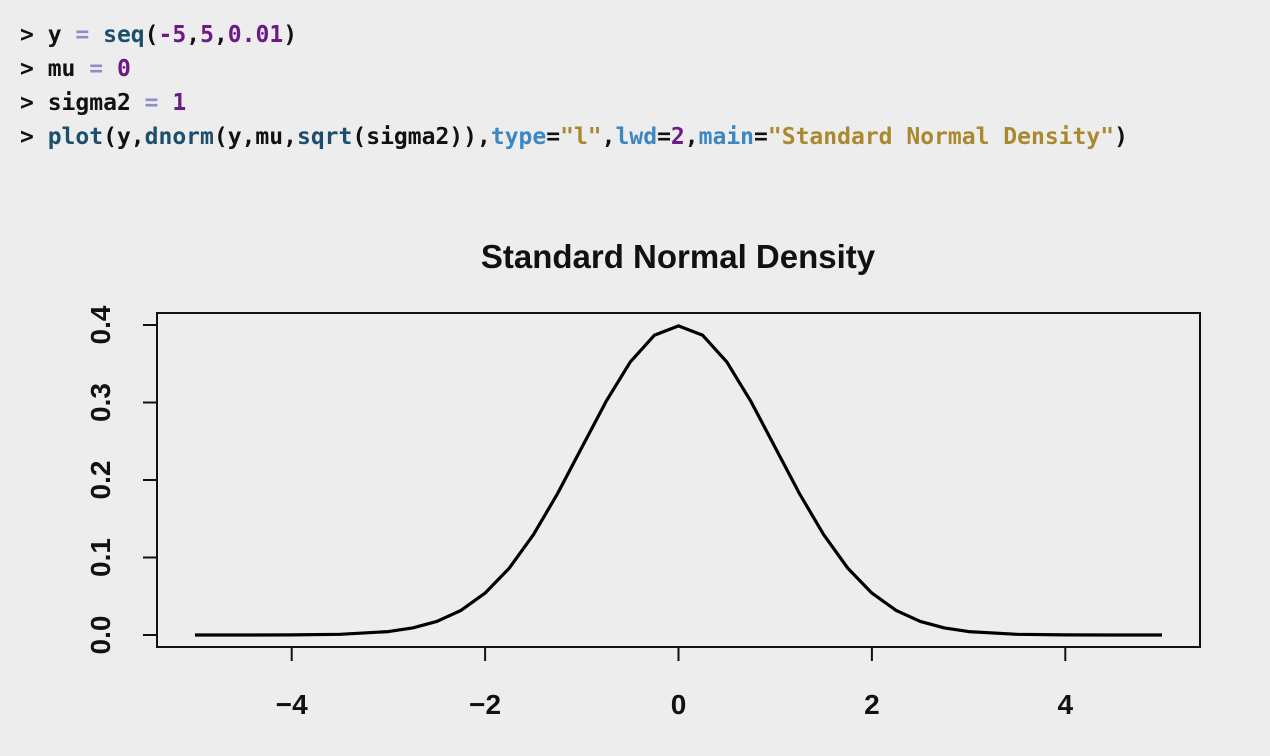 This screenshot has height=756, width=1270. Describe the element at coordinates (636, 137) in the screenshot. I see `code-token-arg: lwd` at that location.